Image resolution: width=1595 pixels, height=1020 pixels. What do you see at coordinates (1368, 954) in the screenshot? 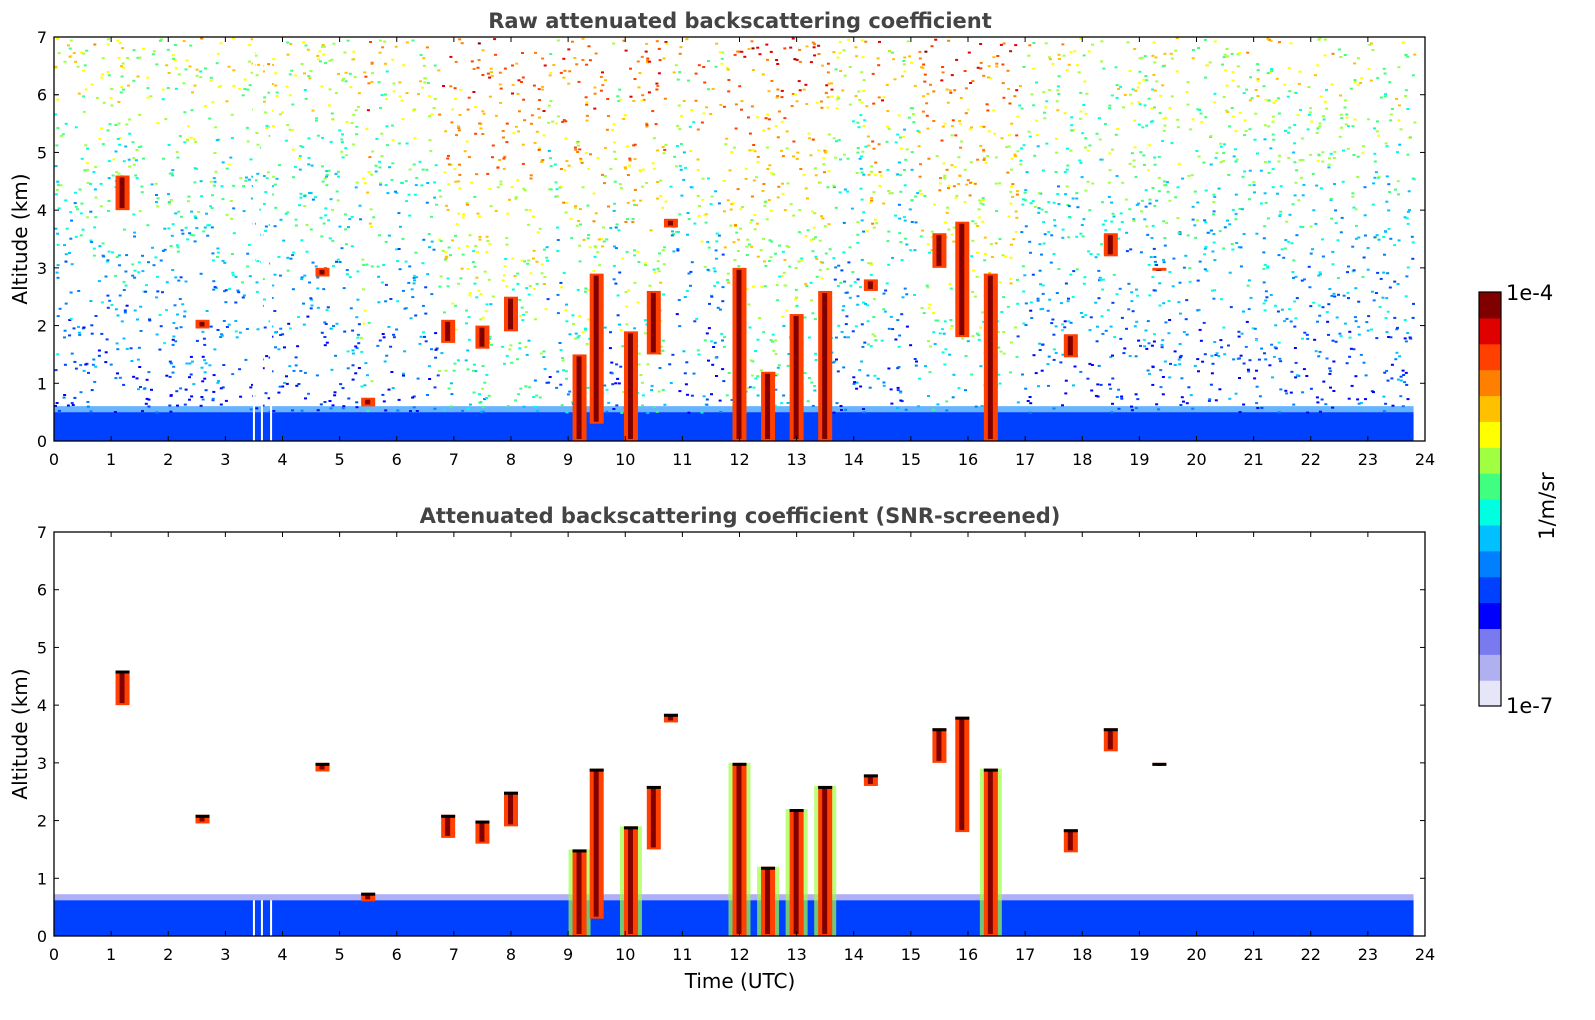
I see `x-tick-label: 23` at bounding box center [1368, 954].